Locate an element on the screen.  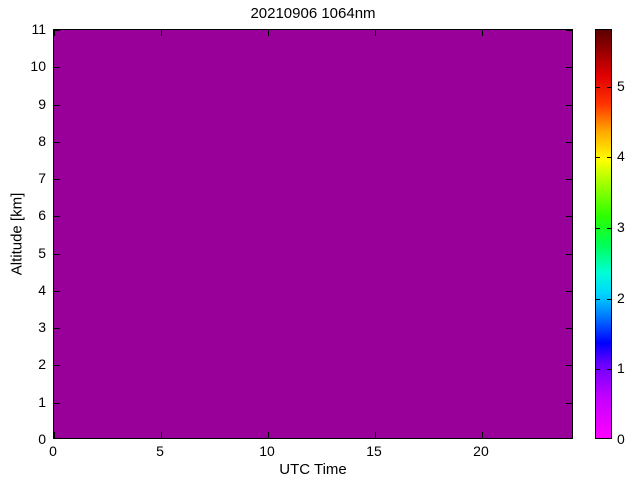
colorbar-tick-label: 1 is located at coordinates (621, 368).